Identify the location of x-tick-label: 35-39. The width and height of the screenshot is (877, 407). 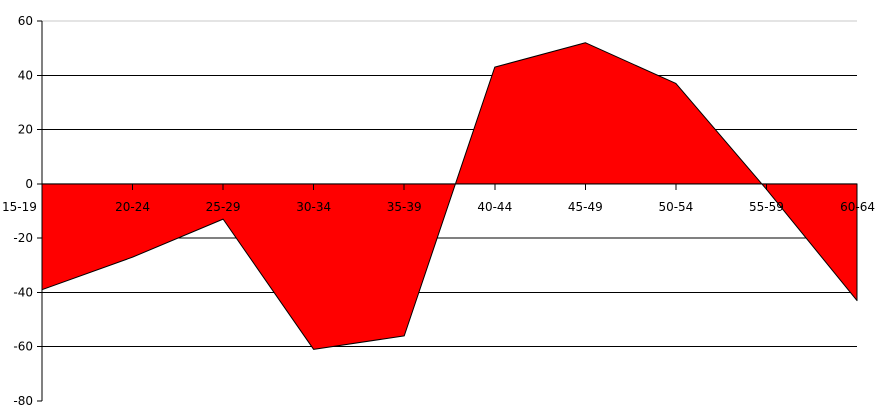
(404, 207).